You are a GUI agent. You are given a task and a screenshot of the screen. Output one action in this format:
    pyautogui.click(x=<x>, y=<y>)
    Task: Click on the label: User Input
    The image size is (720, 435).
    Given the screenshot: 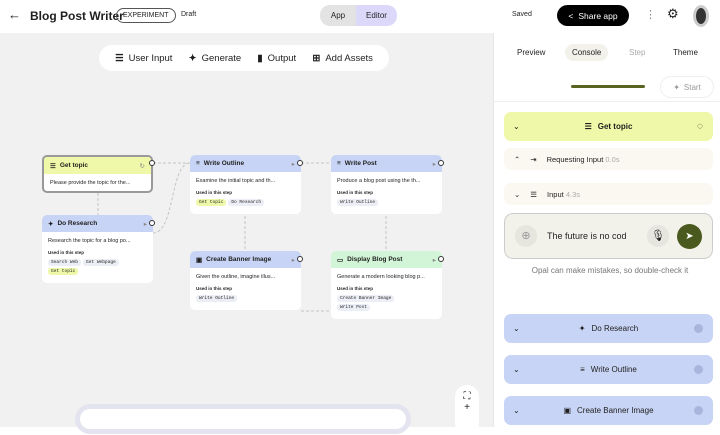 What is the action you would take?
    pyautogui.click(x=150, y=58)
    